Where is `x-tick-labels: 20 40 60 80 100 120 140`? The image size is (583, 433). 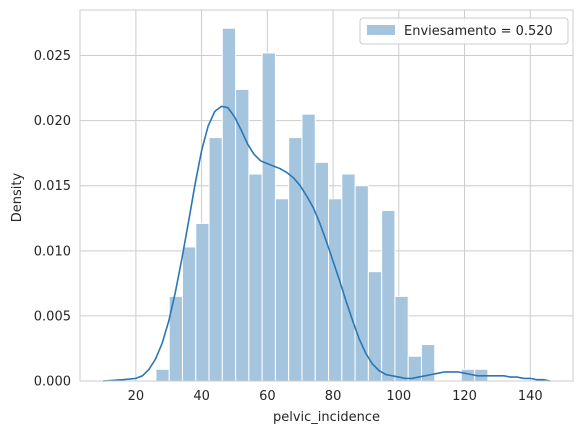
x-tick-labels: 20 40 60 80 100 120 140 is located at coordinates (335, 396).